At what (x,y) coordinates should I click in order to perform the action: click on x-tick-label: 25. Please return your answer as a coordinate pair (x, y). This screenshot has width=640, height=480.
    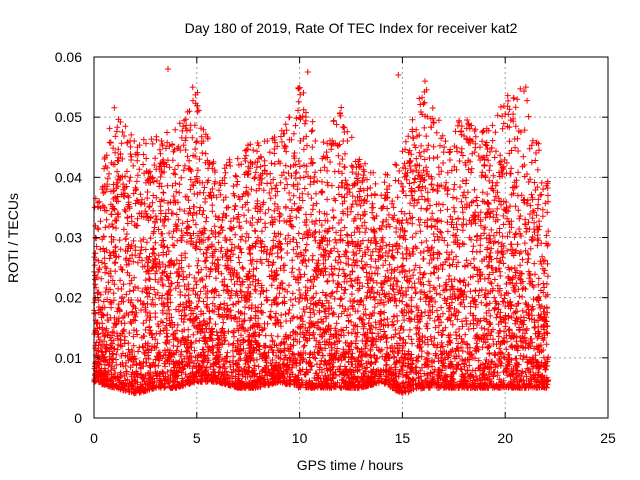
    Looking at the image, I should click on (608, 438).